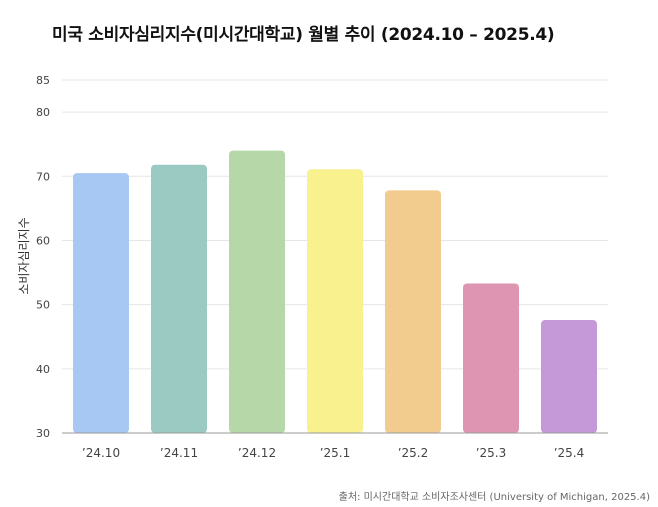 This screenshot has width=658, height=507. What do you see at coordinates (43, 369) in the screenshot?
I see `y-tick-label: 40` at bounding box center [43, 369].